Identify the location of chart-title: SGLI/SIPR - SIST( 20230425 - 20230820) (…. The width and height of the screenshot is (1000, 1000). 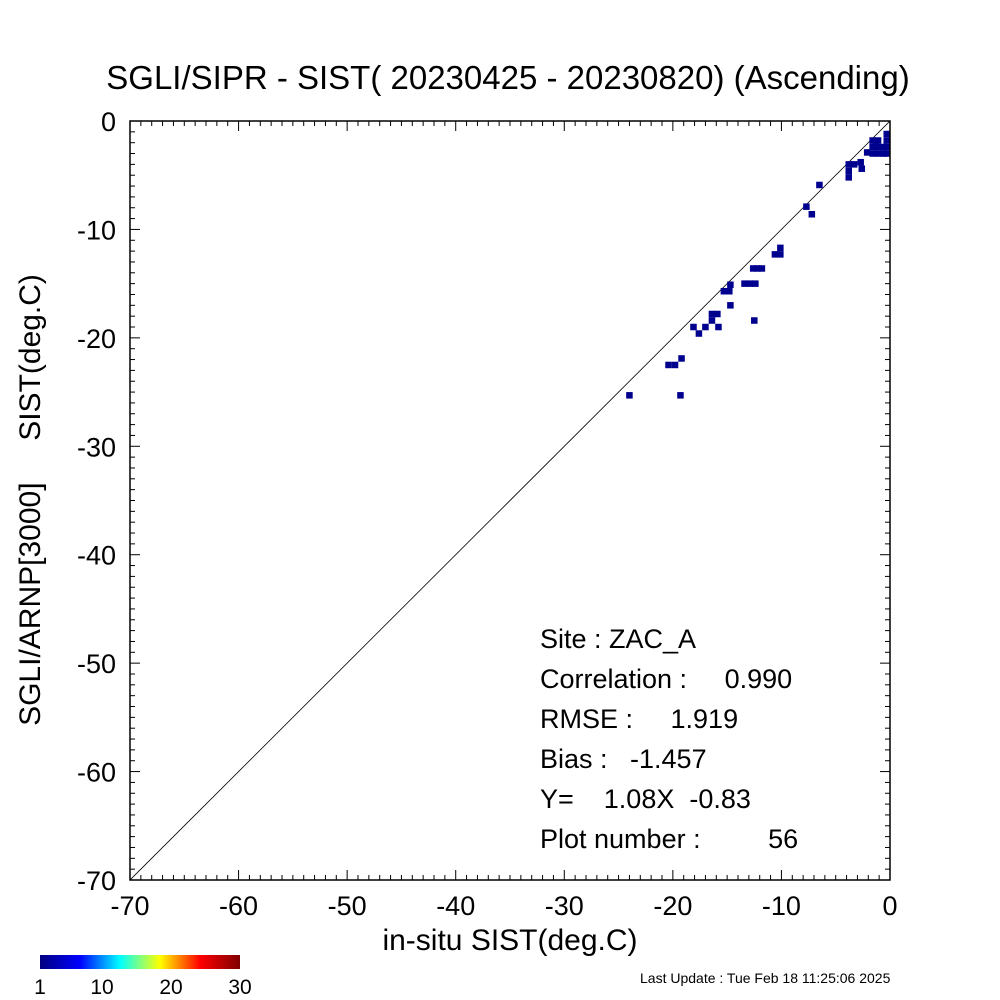
(507, 77).